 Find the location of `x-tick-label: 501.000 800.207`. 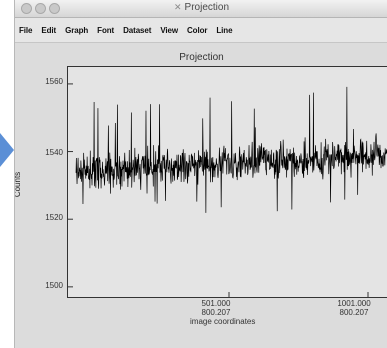

x-tick-label: 501.000 800.207 is located at coordinates (216, 308).